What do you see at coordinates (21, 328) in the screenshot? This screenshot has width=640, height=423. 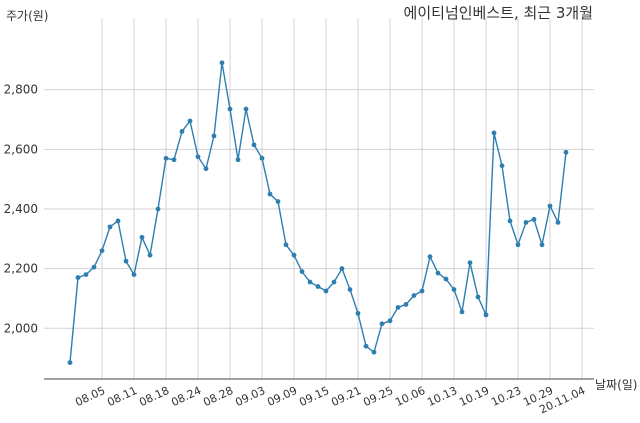 I see `y-tick-label: 2,000` at bounding box center [21, 328].